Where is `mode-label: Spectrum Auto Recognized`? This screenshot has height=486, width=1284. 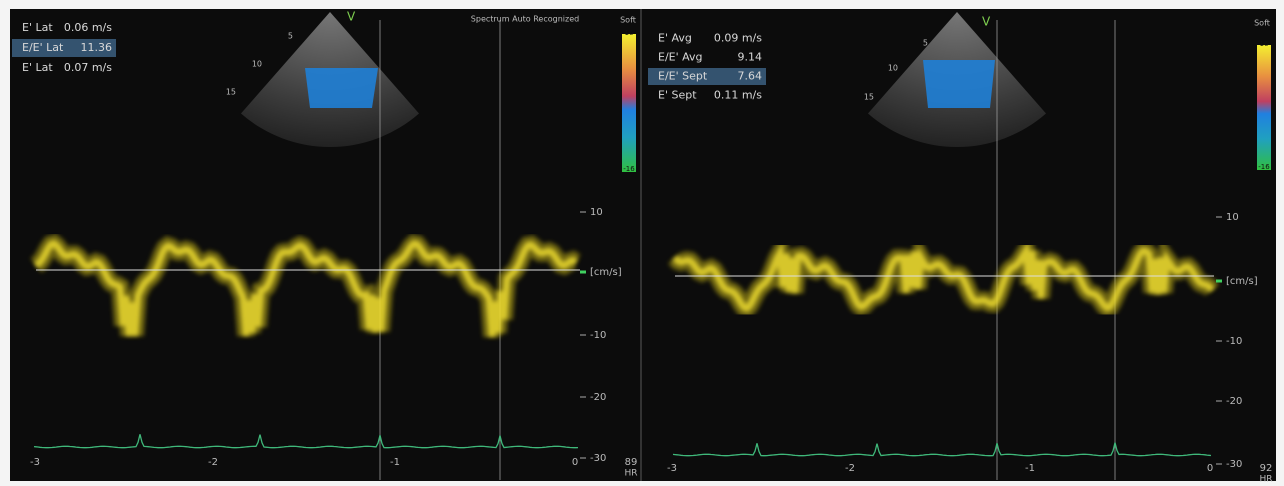 mode-label: Spectrum Auto Recognized is located at coordinates (525, 19).